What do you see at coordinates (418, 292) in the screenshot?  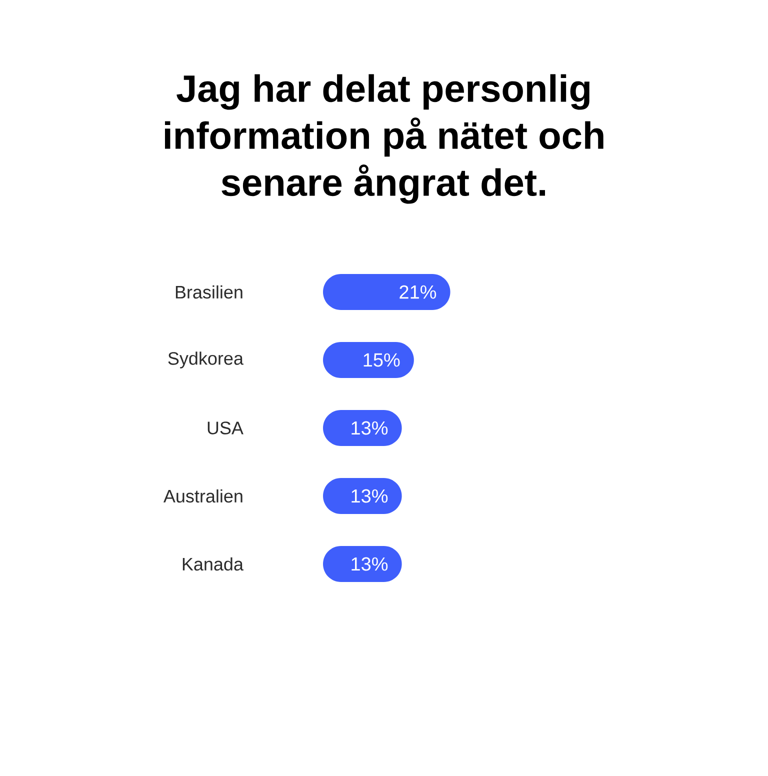 I see `data-label: 21%` at bounding box center [418, 292].